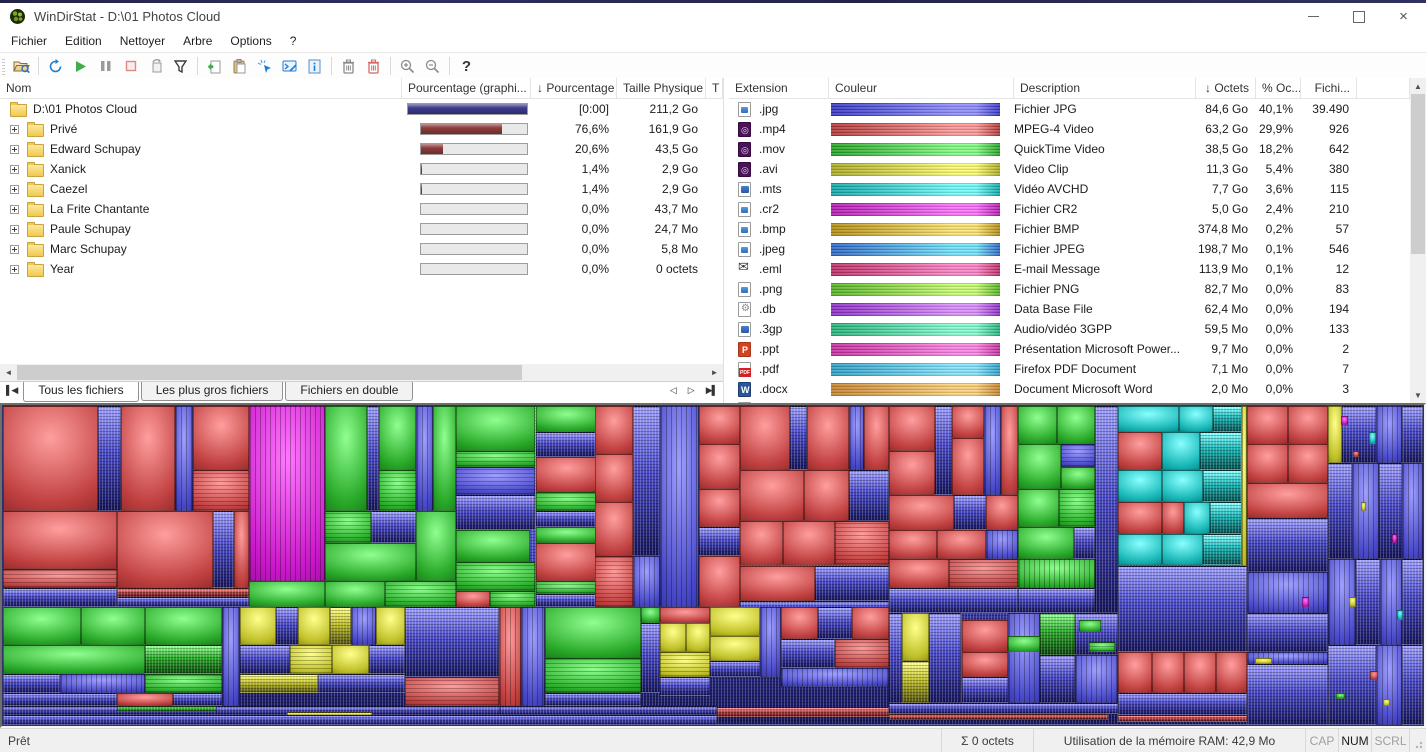 The image size is (1426, 752). Describe the element at coordinates (251, 41) in the screenshot. I see `menu-item-options: Options` at that location.